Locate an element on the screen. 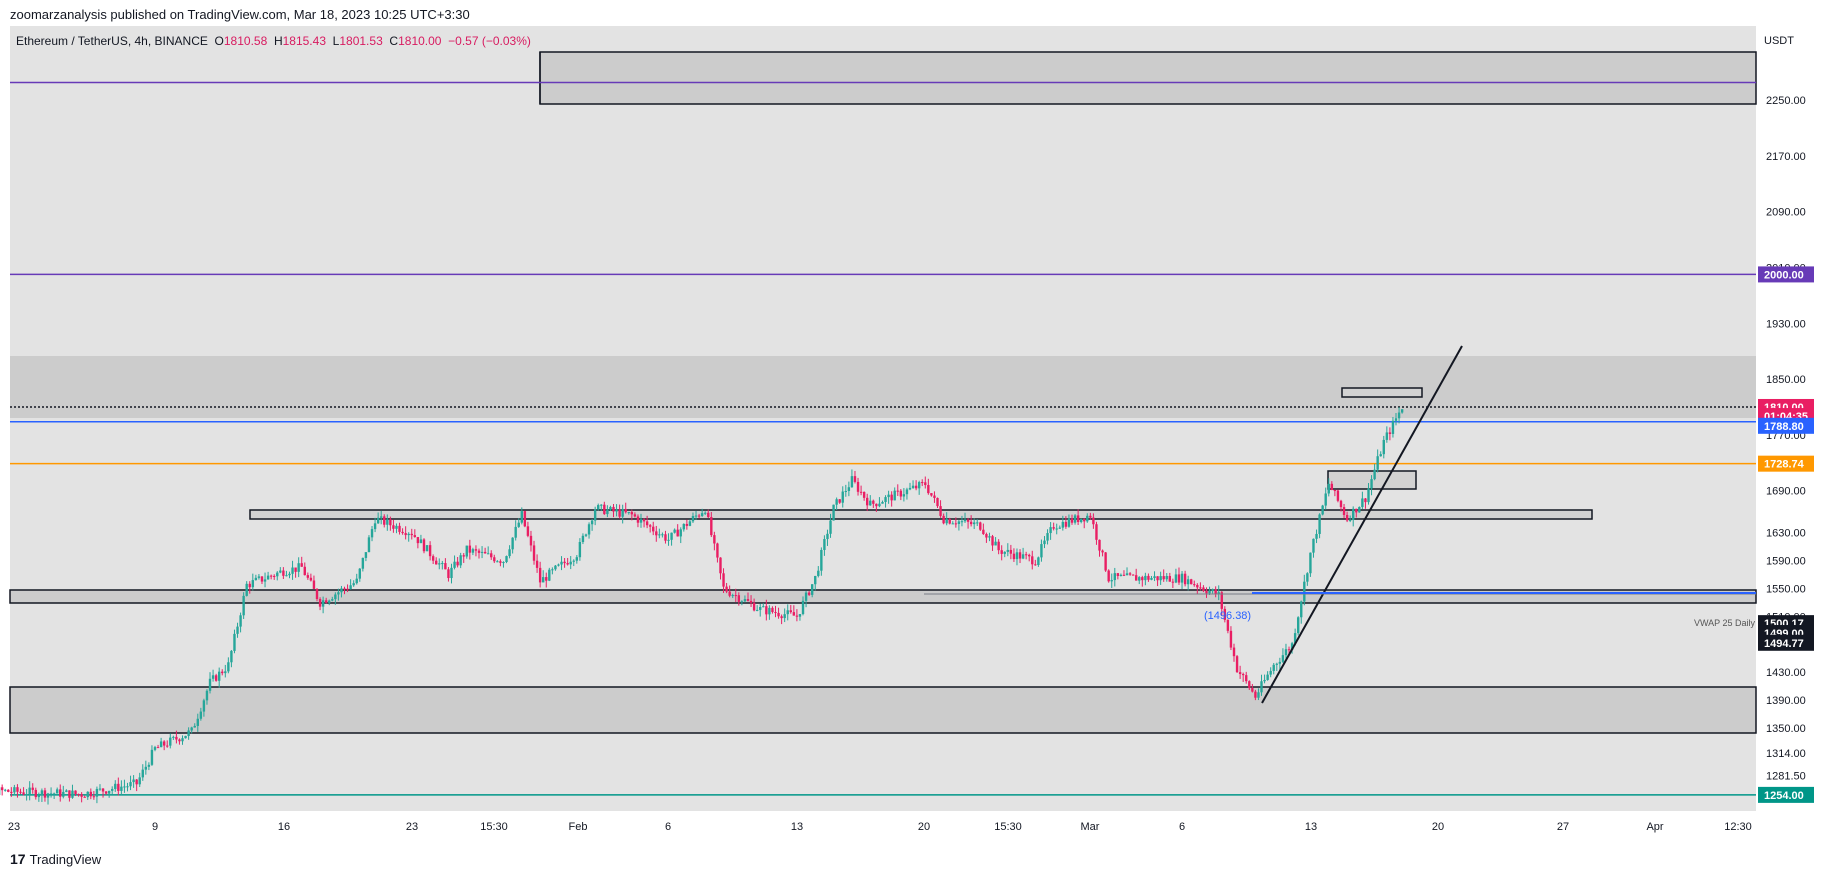  tradingview-logo-icon: 17 is located at coordinates (18, 859).